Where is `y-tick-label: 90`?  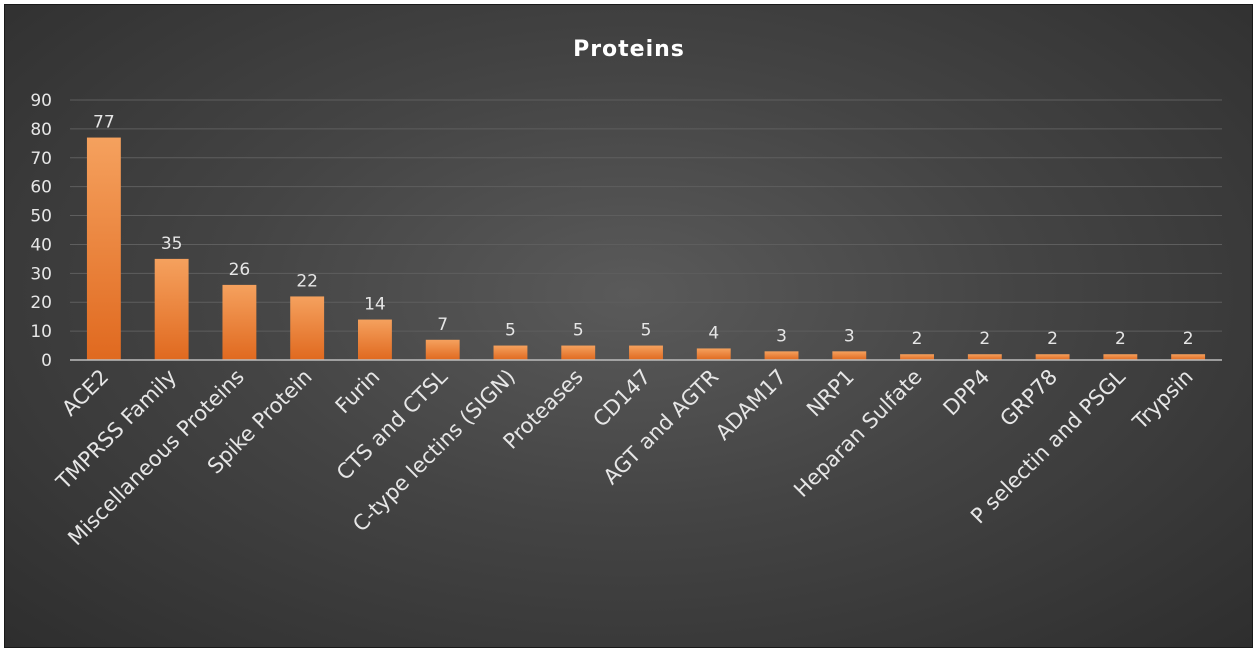
y-tick-label: 90 is located at coordinates (41, 101).